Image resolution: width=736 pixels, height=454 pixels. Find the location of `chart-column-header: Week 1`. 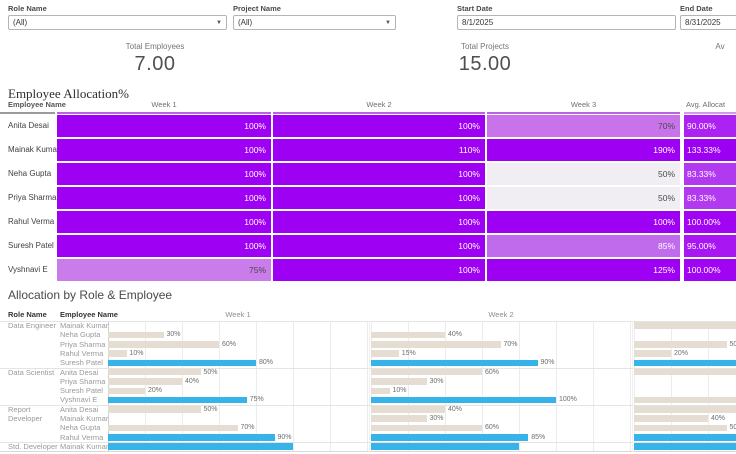

chart-column-header: Week 1 is located at coordinates (238, 314).